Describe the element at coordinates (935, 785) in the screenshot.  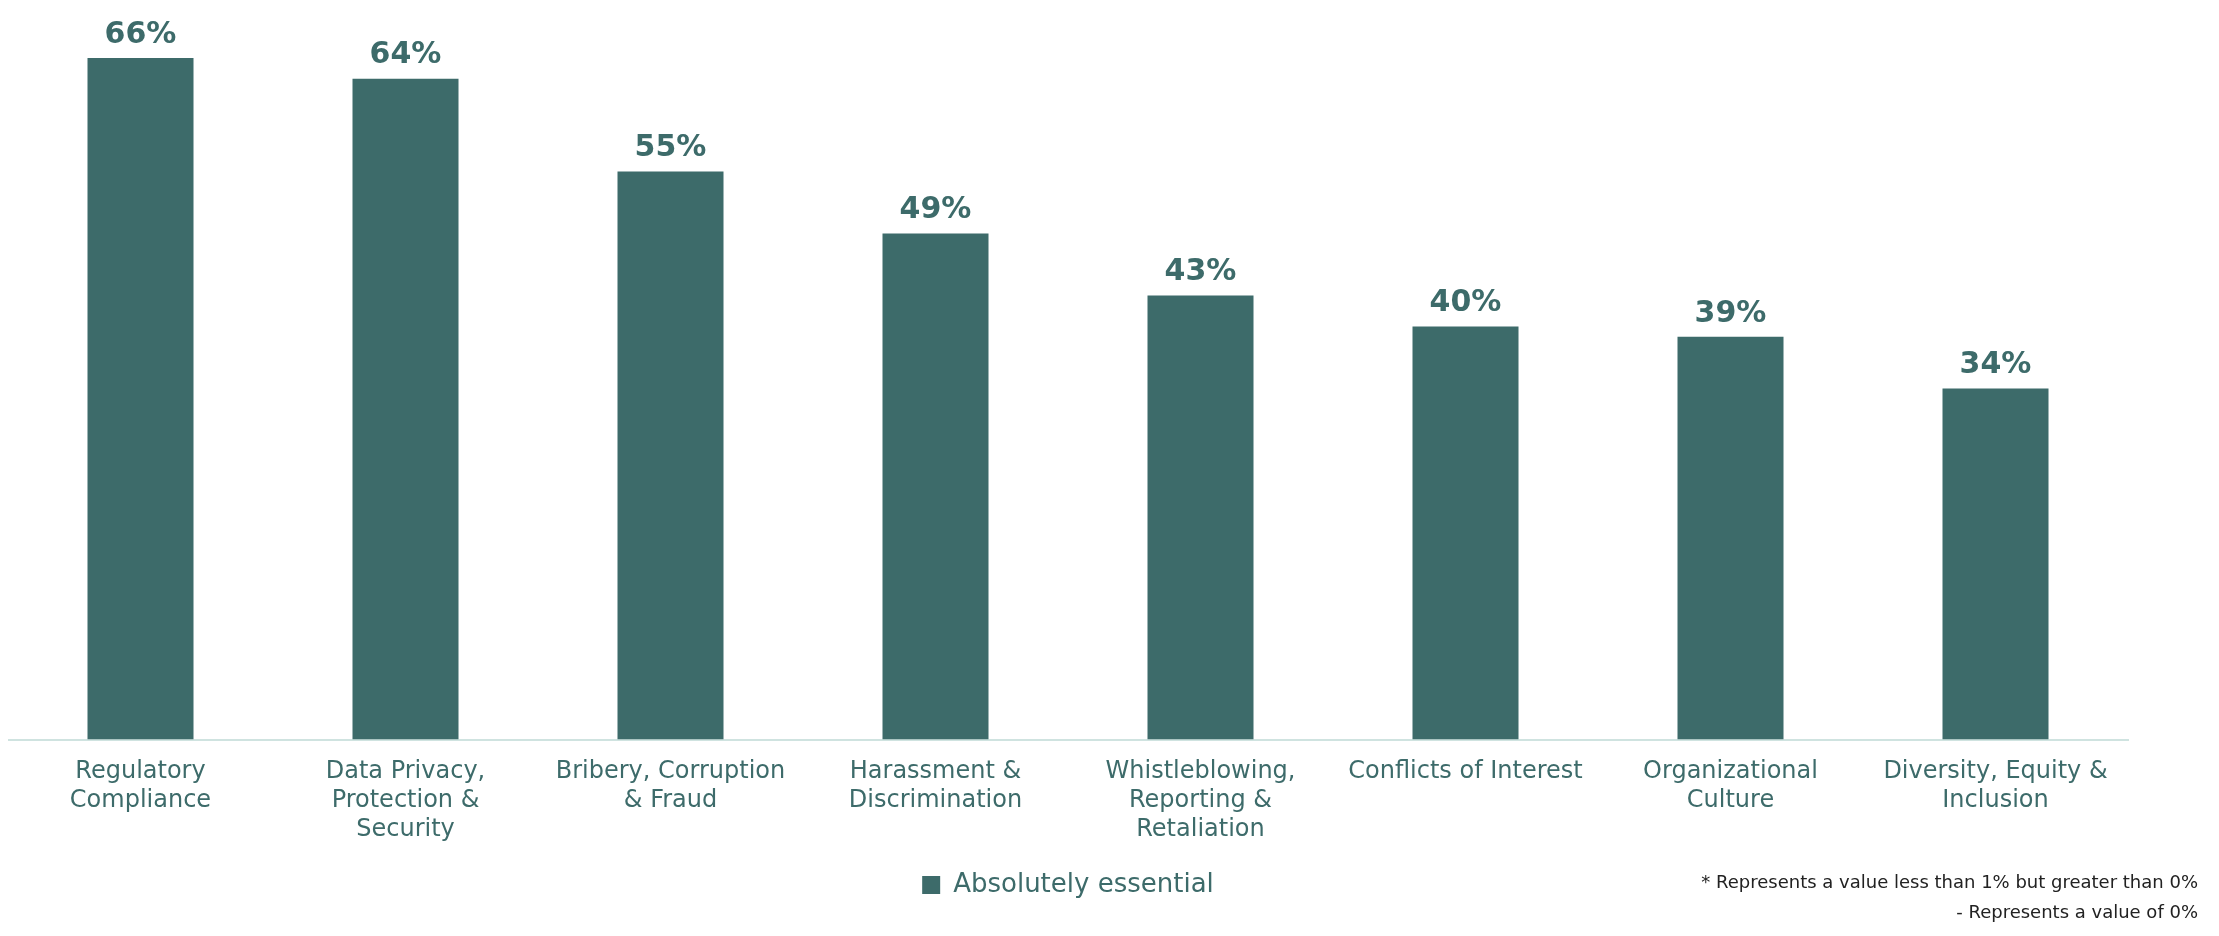
I see `x-tick-label: Harassment & Discrimination` at that location.